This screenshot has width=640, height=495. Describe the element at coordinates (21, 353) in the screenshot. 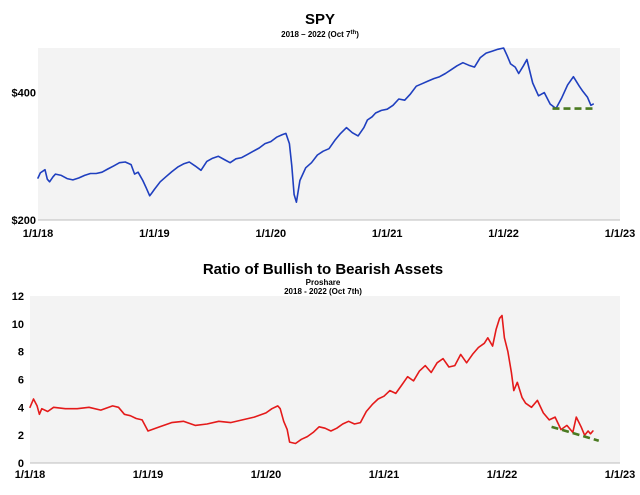

I see `ratio-y-tick-label: 8` at that location.